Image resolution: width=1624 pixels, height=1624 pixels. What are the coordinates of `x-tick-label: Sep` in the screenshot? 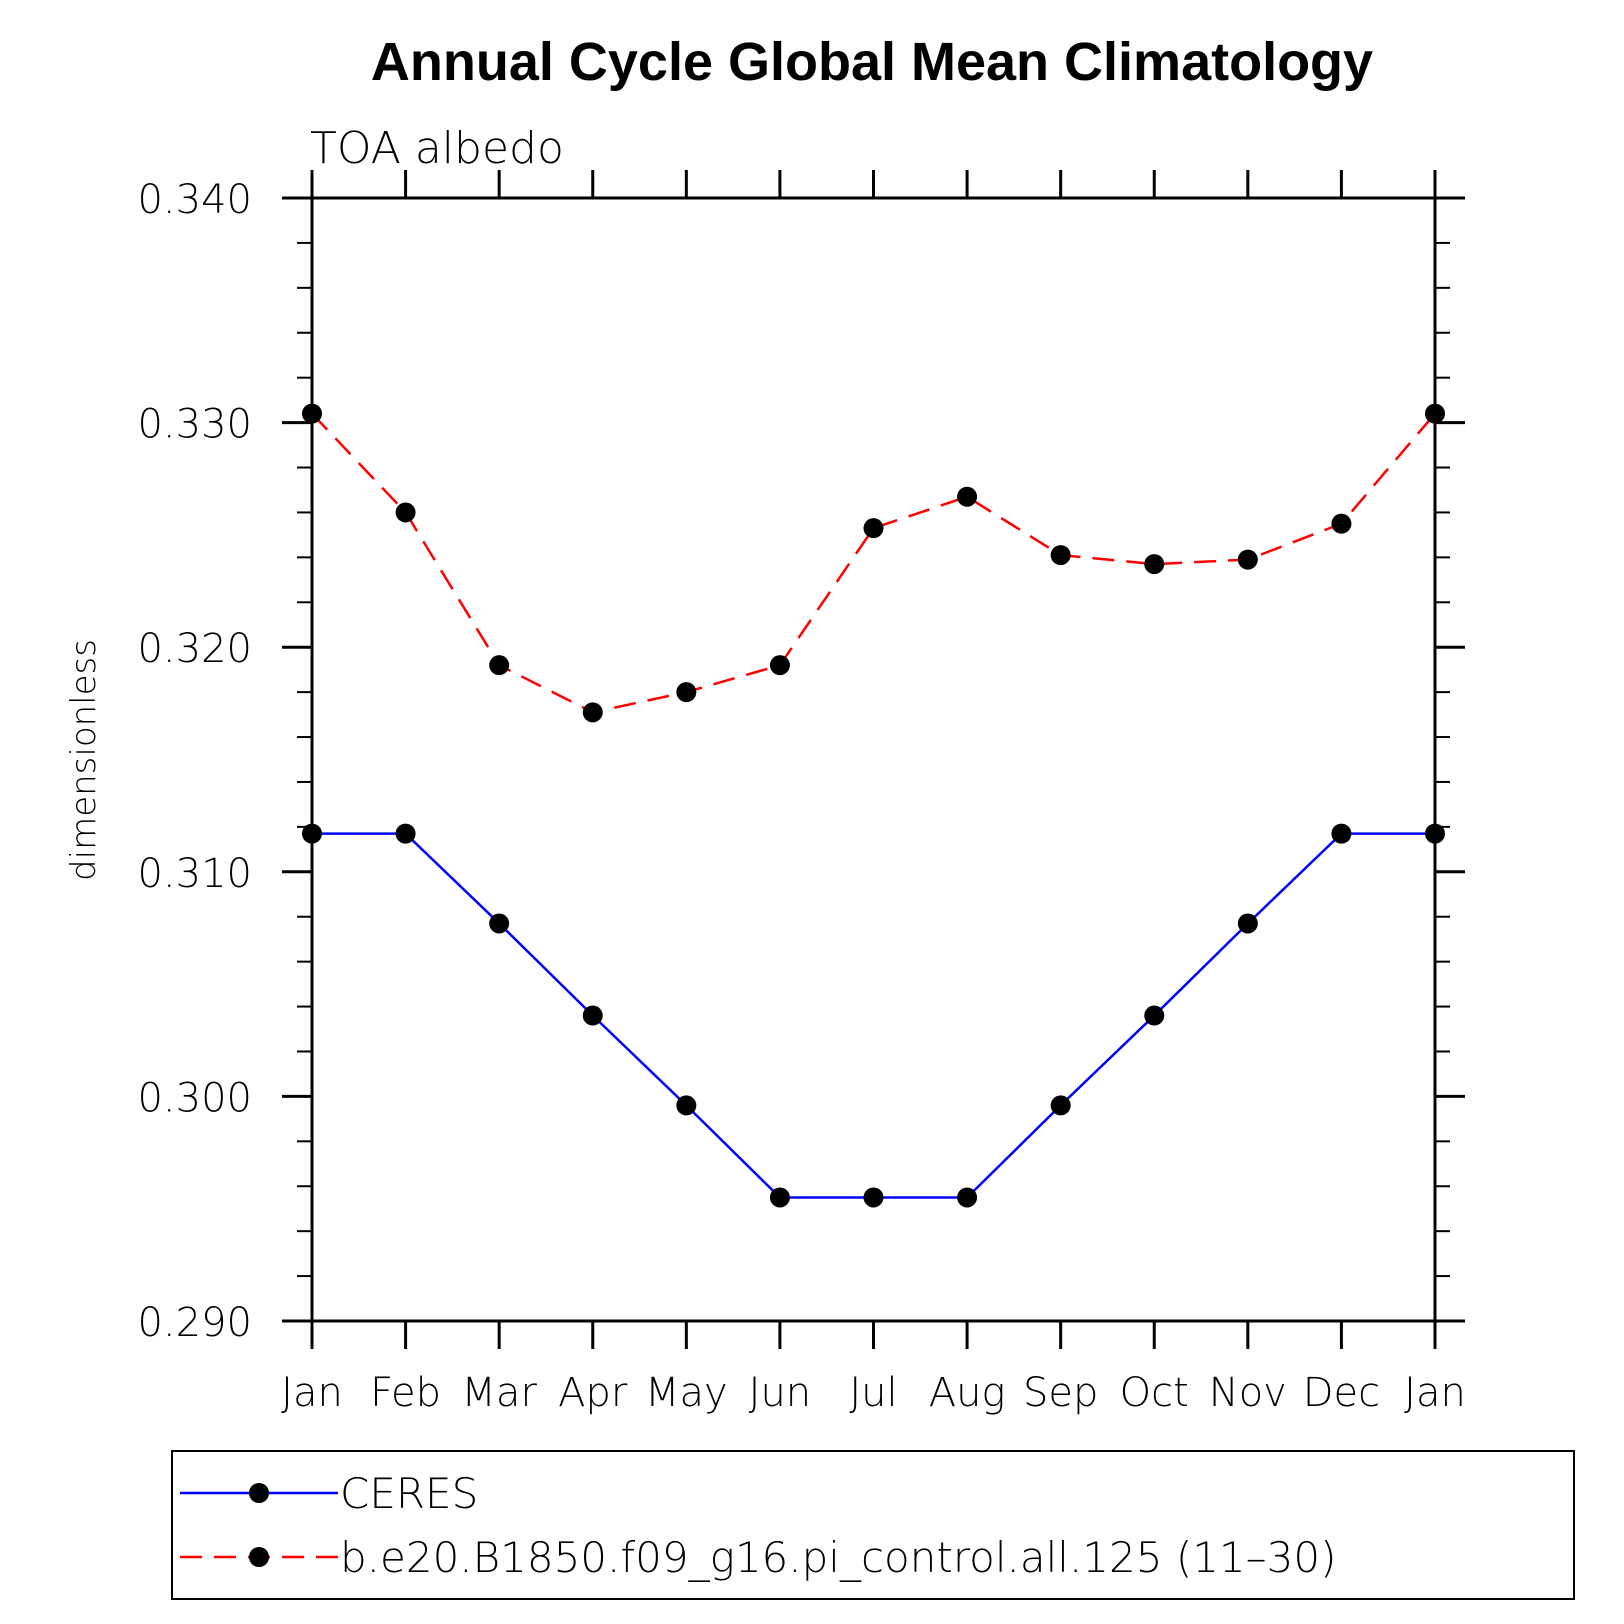 It's located at (1060, 1393).